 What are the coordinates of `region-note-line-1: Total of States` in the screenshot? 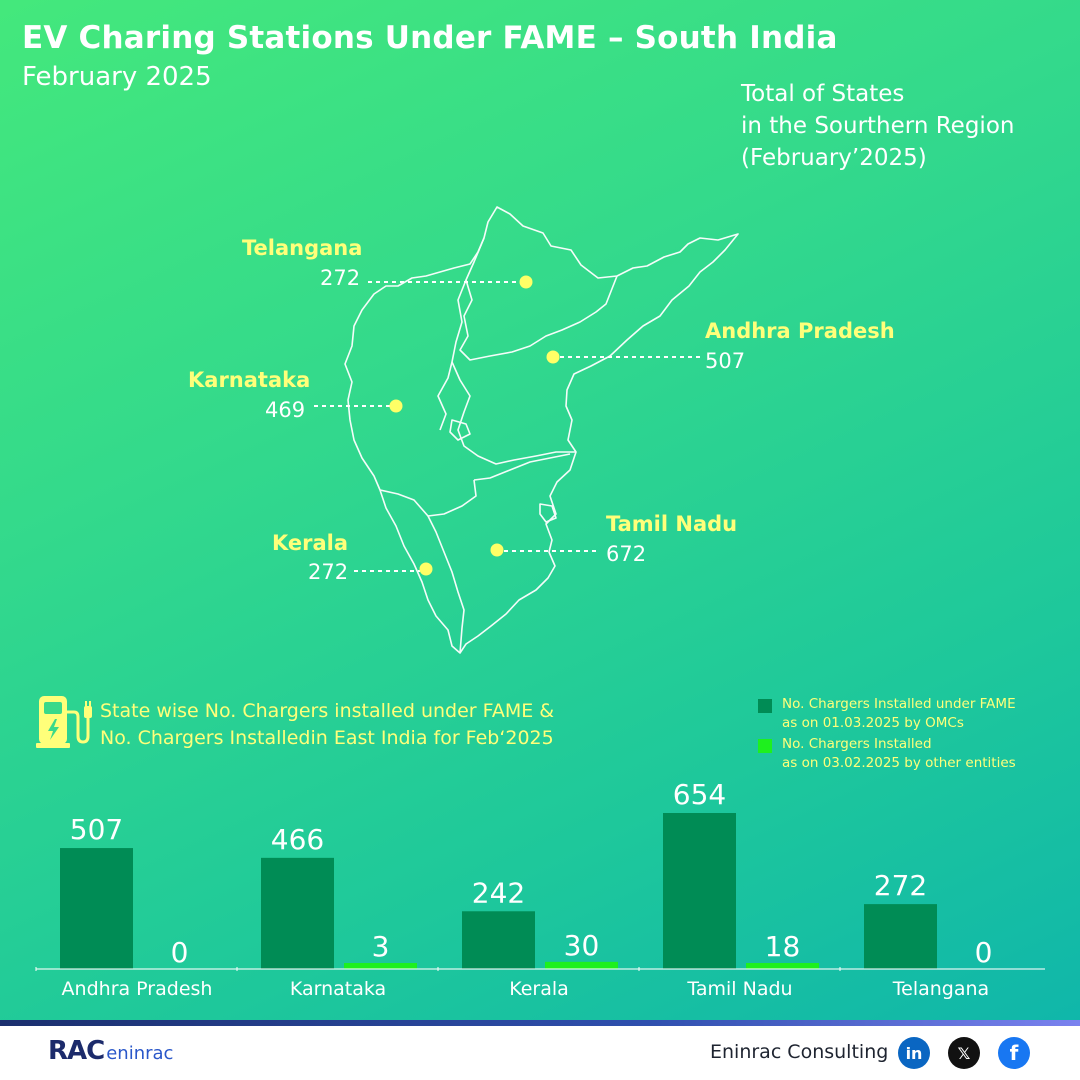 It's located at (823, 94).